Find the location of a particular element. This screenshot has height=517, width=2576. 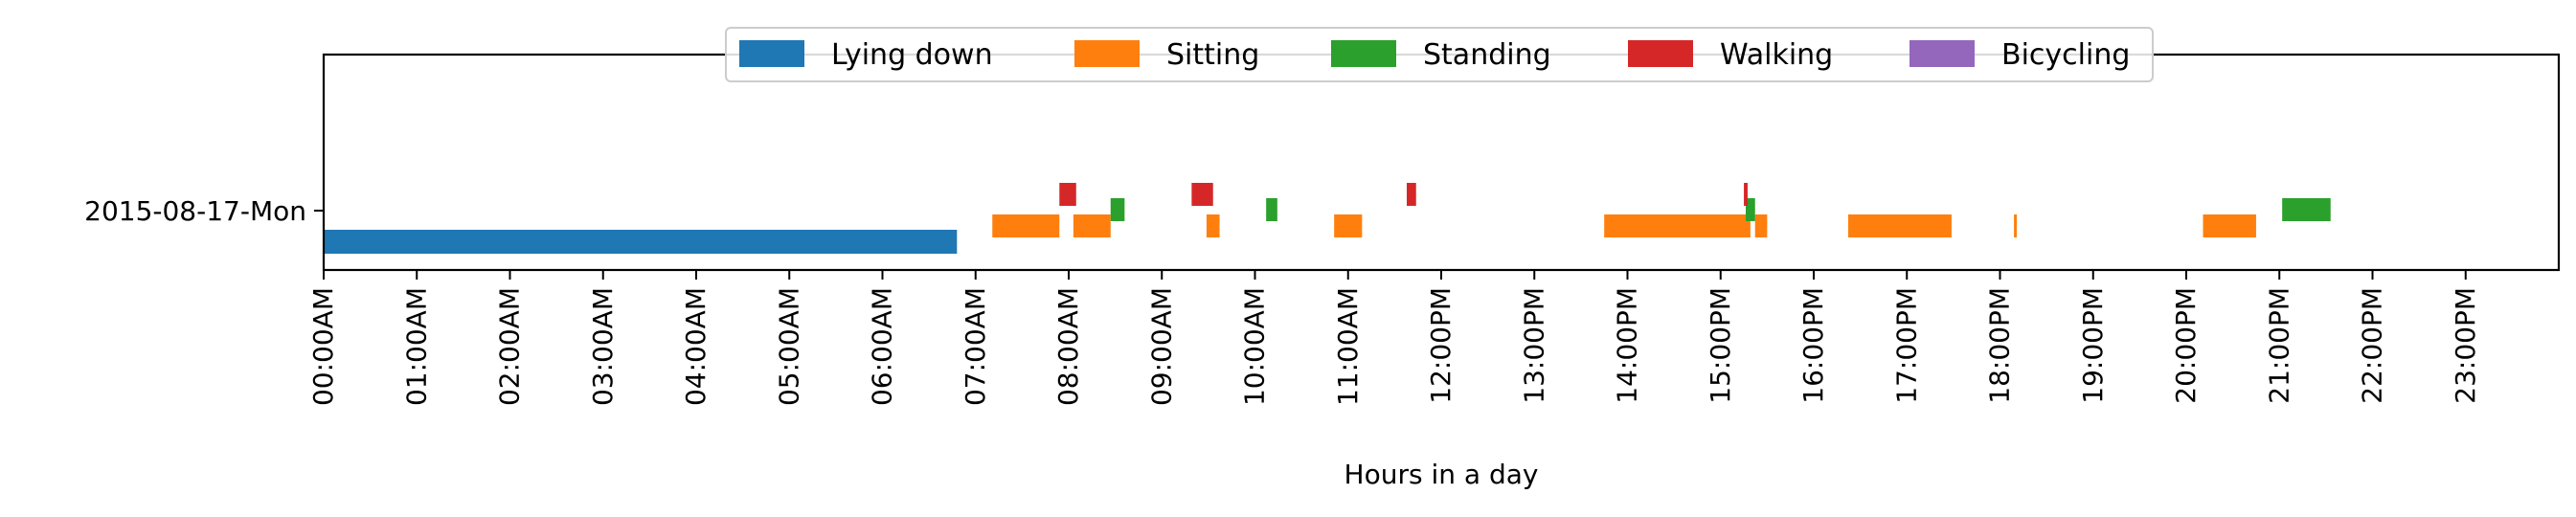

x-tick-label: 10:00AM is located at coordinates (1255, 346).